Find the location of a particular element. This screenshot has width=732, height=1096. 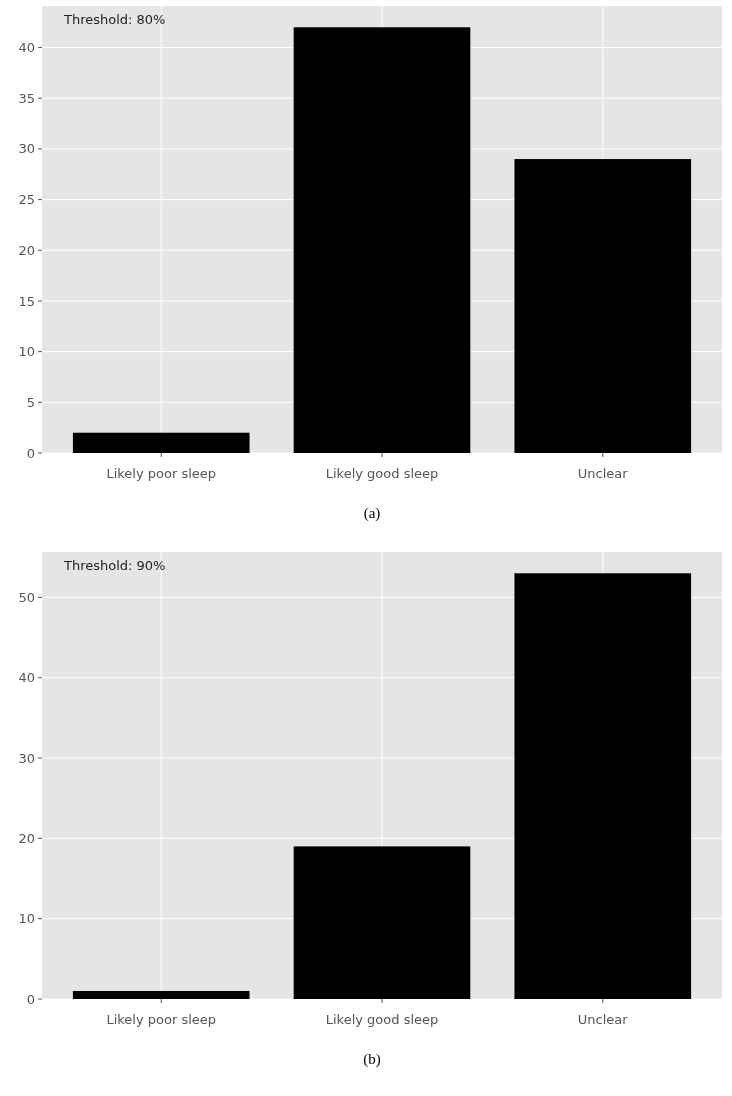

annotation: Threshold: 90% is located at coordinates (114, 565).